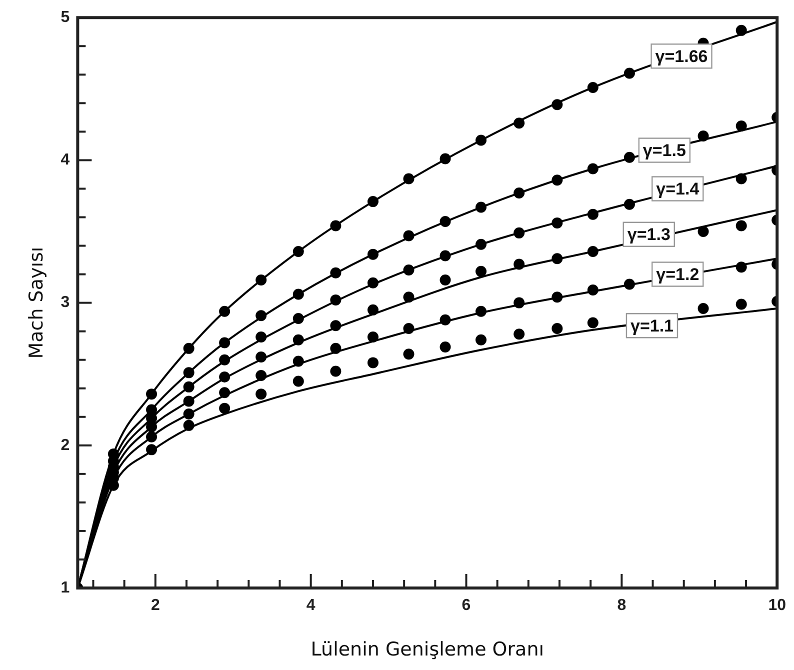 This screenshot has width=794, height=670. Describe the element at coordinates (678, 188) in the screenshot. I see `annotation: γ=1.4` at that location.